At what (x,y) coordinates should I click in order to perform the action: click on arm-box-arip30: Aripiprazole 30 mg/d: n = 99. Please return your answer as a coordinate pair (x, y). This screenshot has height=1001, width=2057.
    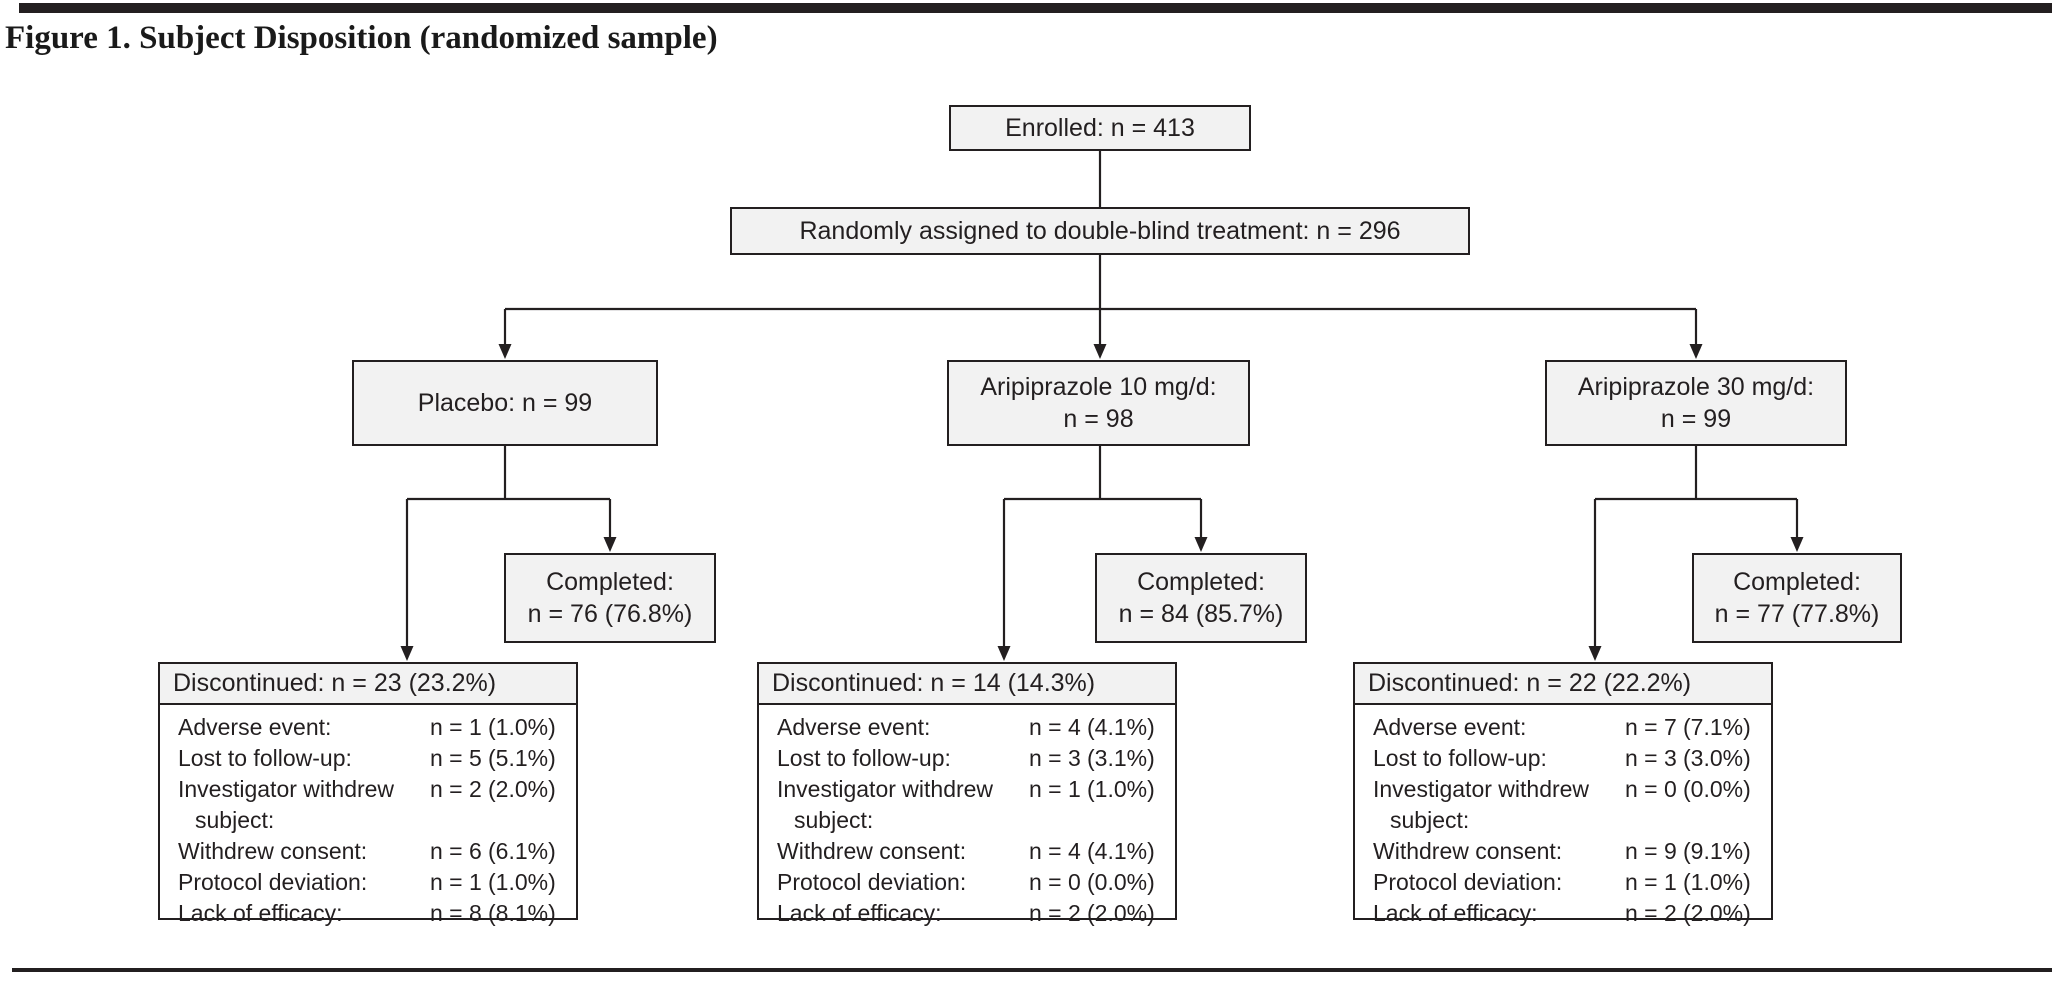
    Looking at the image, I should click on (1696, 403).